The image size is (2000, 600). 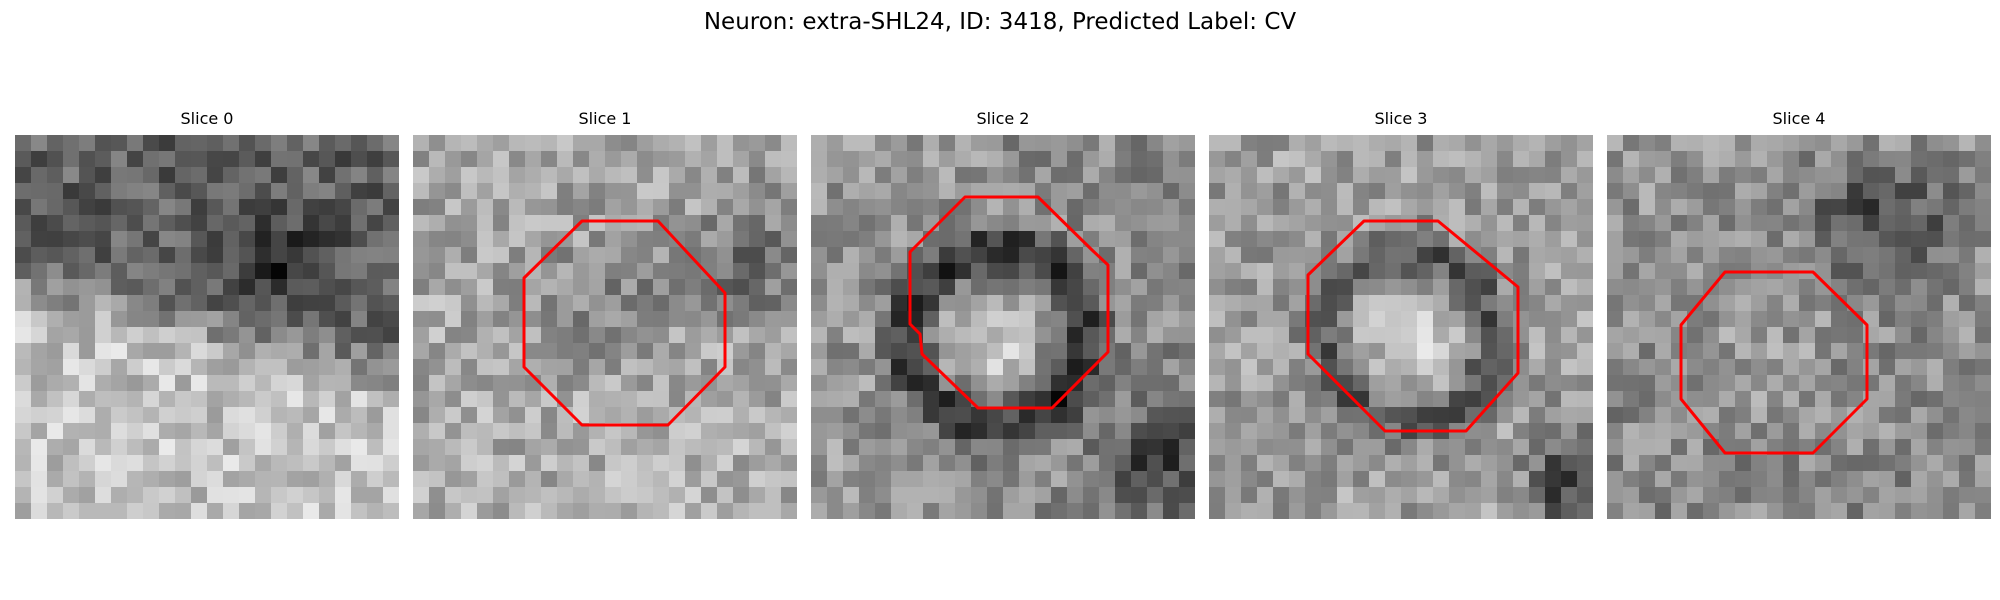 I want to click on slice-panel-4: Slice 4, so click(x=1799, y=314).